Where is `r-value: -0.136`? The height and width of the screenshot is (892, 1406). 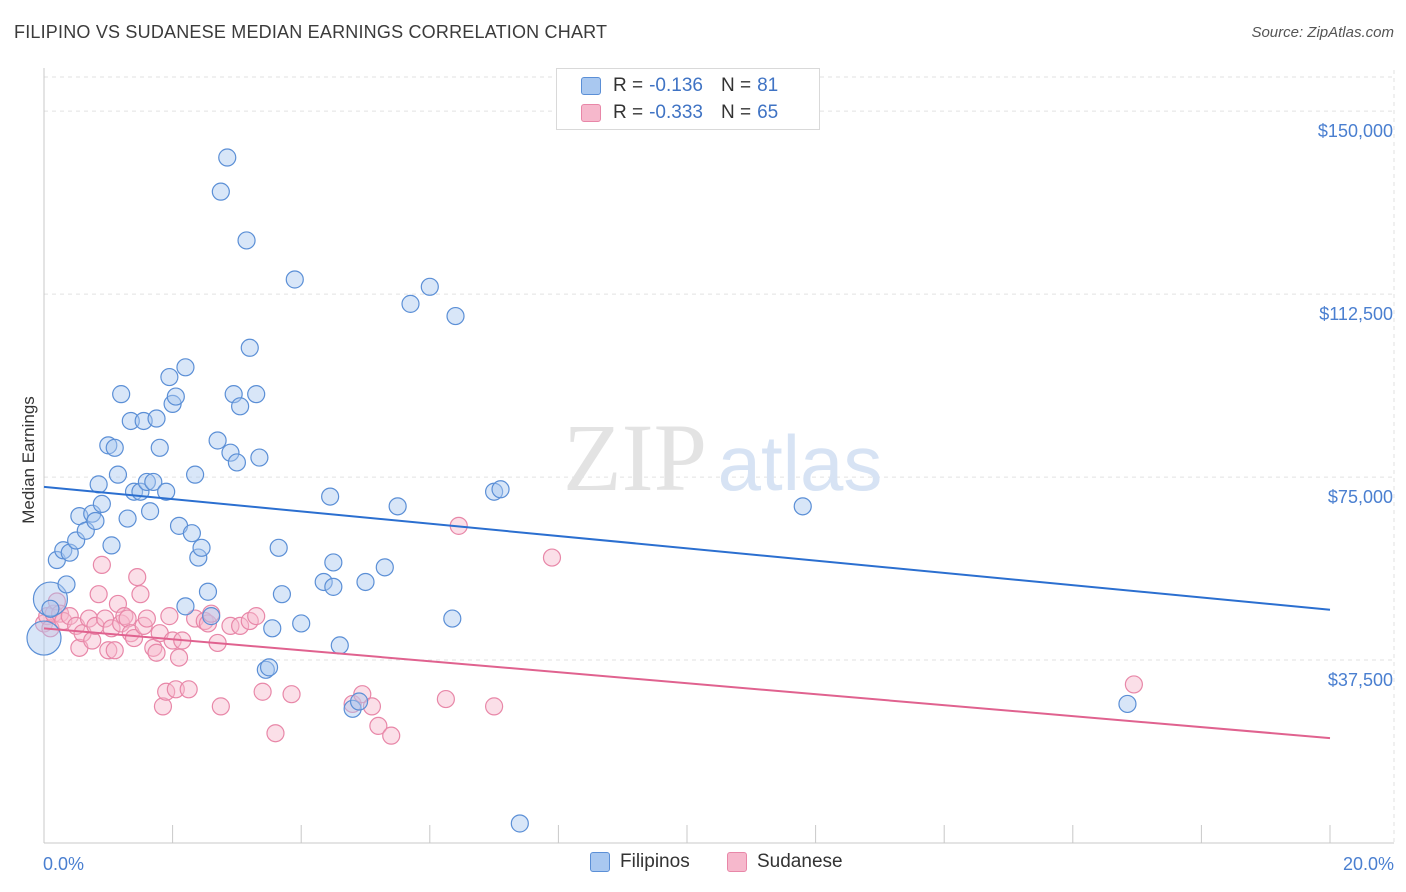
r-value: -0.136 is located at coordinates (676, 85).